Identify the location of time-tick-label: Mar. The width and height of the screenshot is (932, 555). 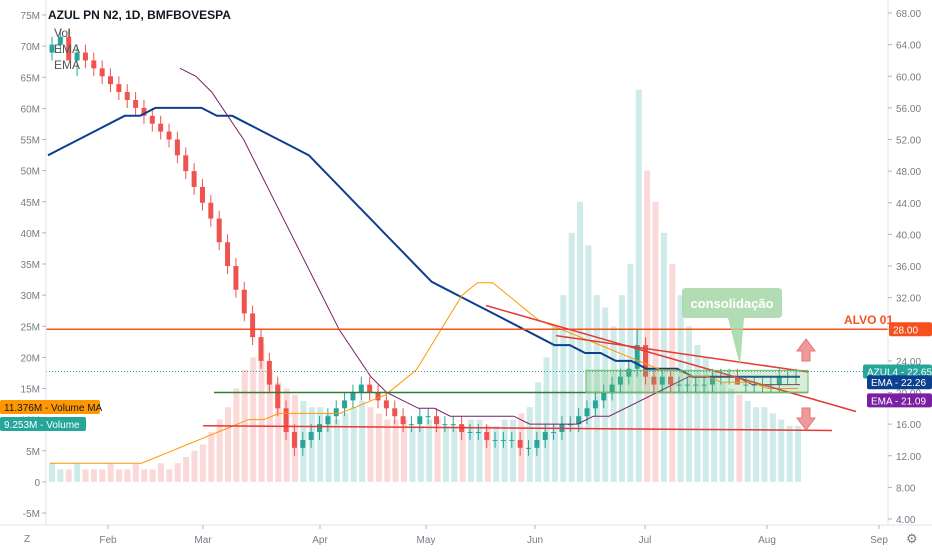
(203, 540).